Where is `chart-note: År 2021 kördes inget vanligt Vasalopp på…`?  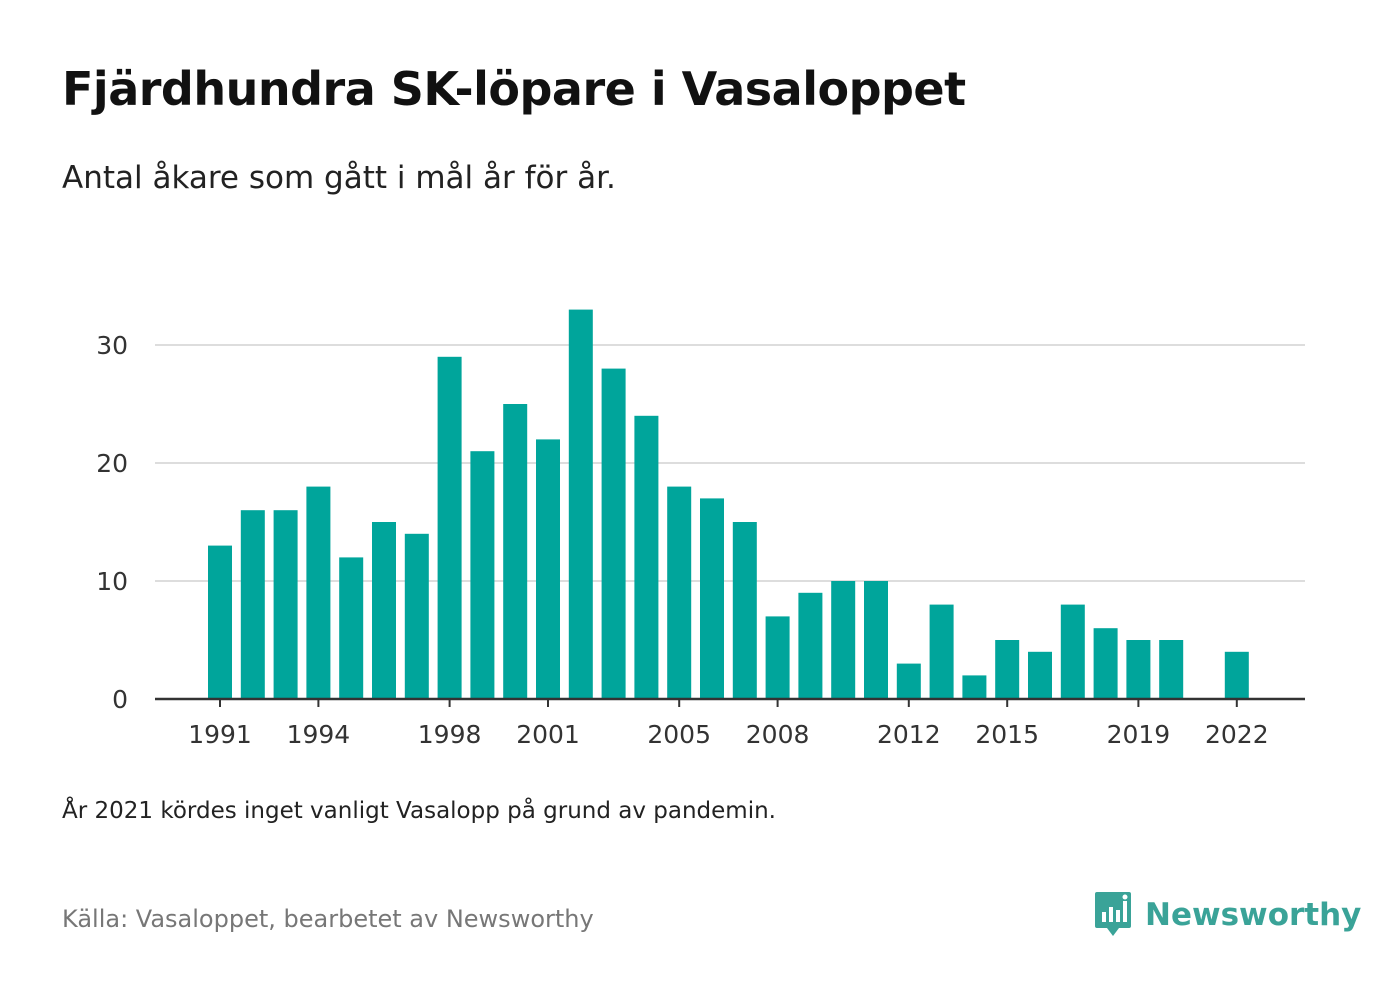
chart-note: År 2021 kördes inget vanligt Vasalopp på… is located at coordinates (419, 811).